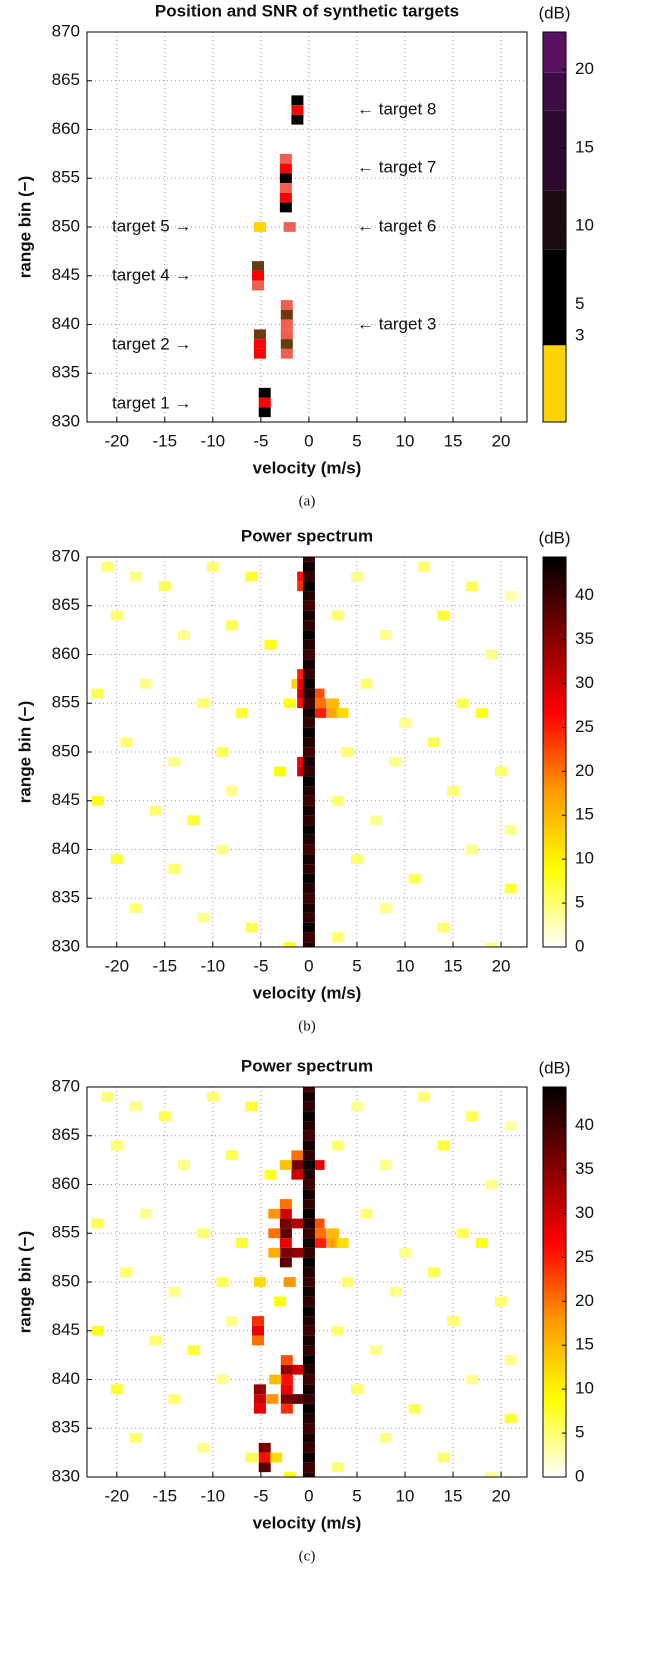 Image resolution: width=658 pixels, height=1669 pixels. I want to click on colorbar-tick-label: 25, so click(584, 726).